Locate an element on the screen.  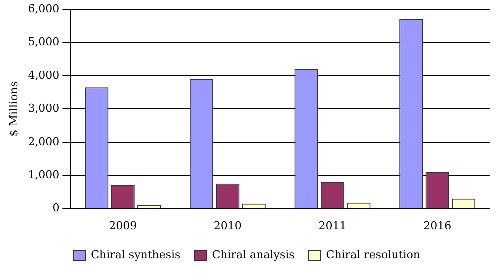
x-tick-label: 2009 is located at coordinates (123, 225).